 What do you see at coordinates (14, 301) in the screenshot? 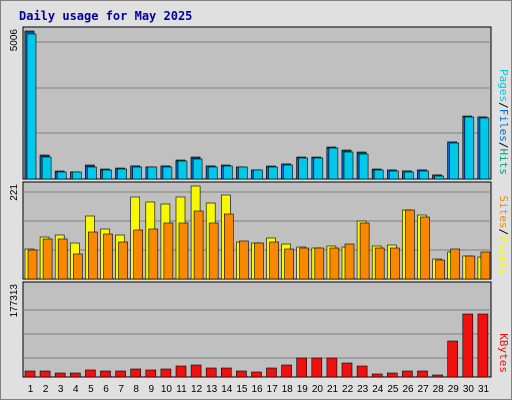
I see `y-max-label: 177313` at bounding box center [14, 301].